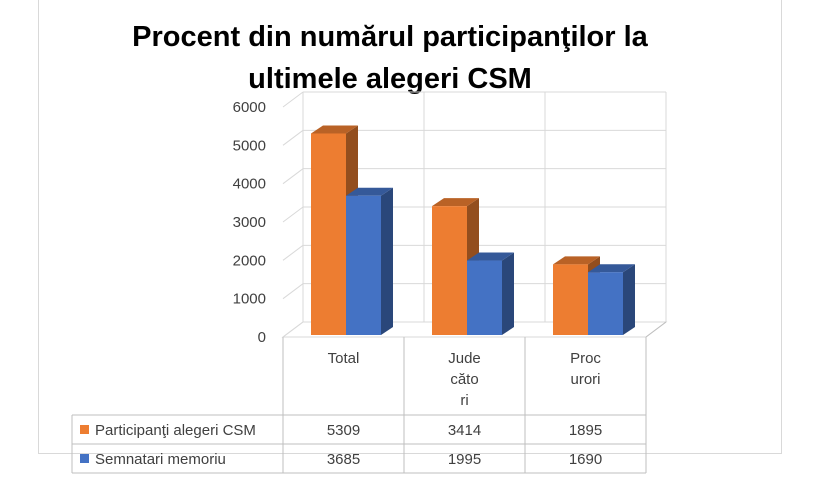  What do you see at coordinates (175, 430) in the screenshot?
I see `series-label: Participanţi alegeri CSM` at bounding box center [175, 430].